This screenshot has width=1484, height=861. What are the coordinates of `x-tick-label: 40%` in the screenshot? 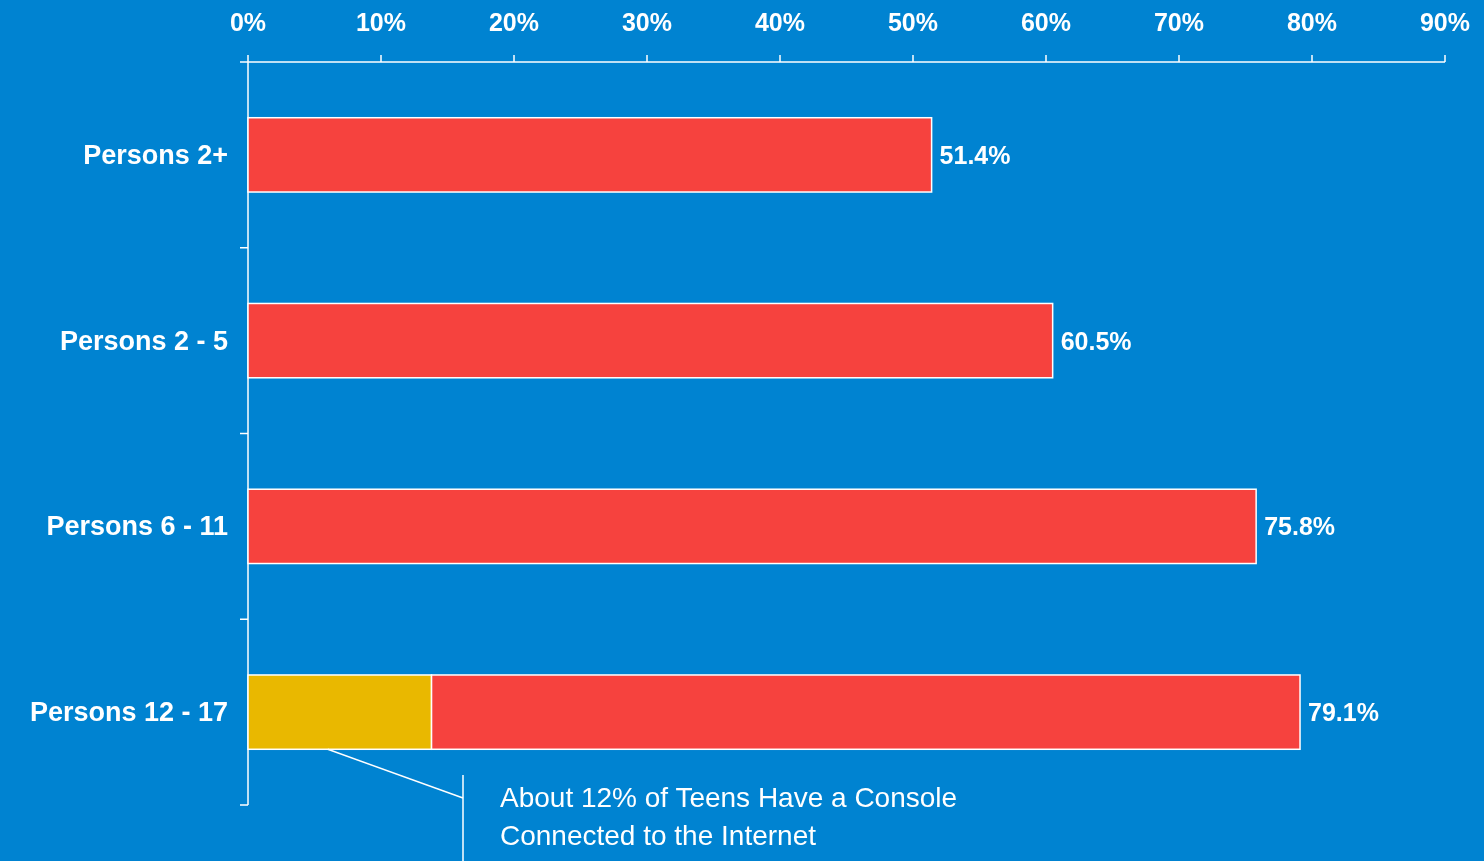 It's located at (780, 22).